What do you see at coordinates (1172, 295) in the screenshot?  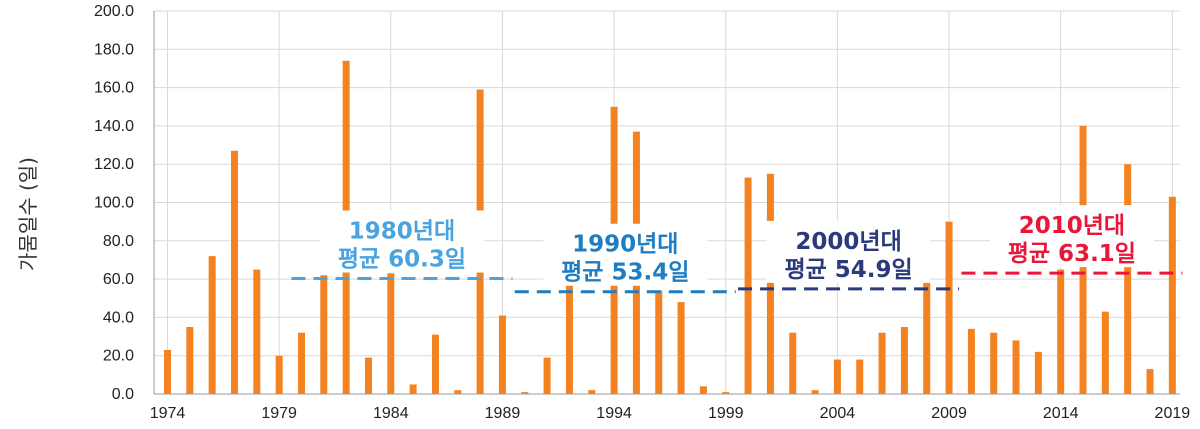 I see `bar-2019` at bounding box center [1172, 295].